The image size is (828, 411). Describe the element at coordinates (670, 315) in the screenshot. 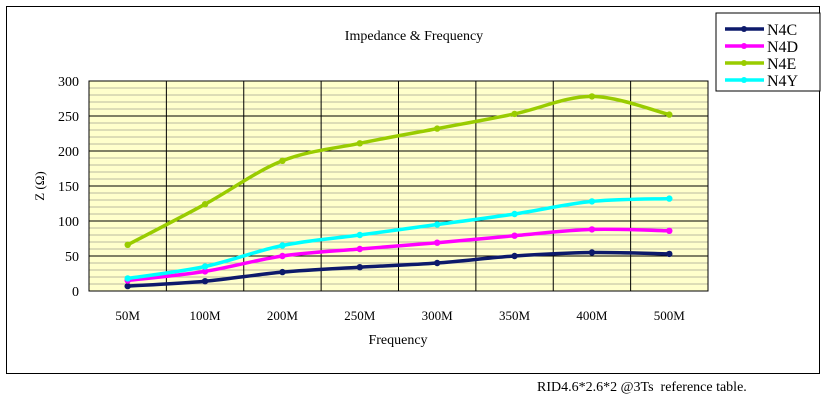

I see `x-tick-label: 500M` at that location.